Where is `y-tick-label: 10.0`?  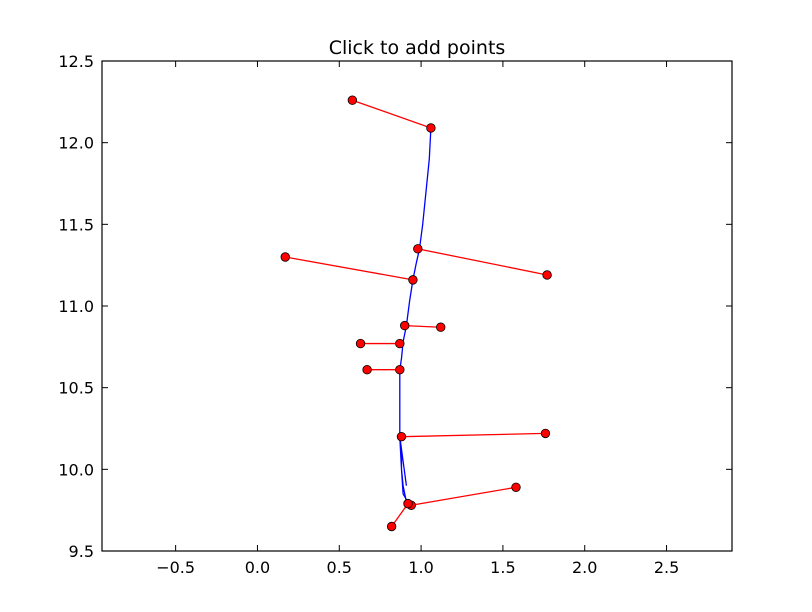
y-tick-label: 10.0 is located at coordinates (76, 469).